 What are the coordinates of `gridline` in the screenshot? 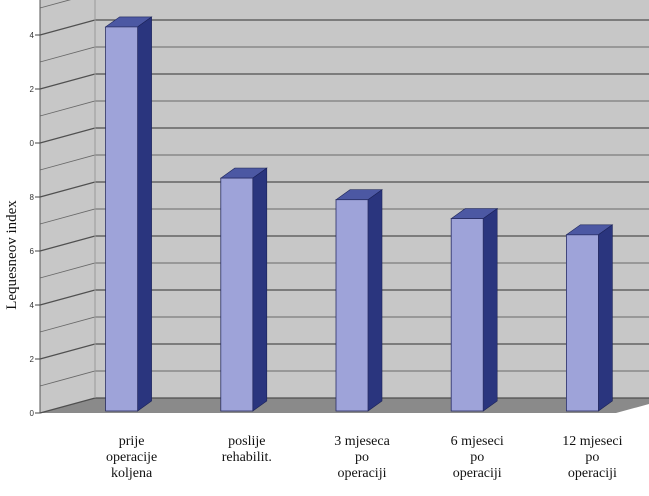 It's located at (55, 4).